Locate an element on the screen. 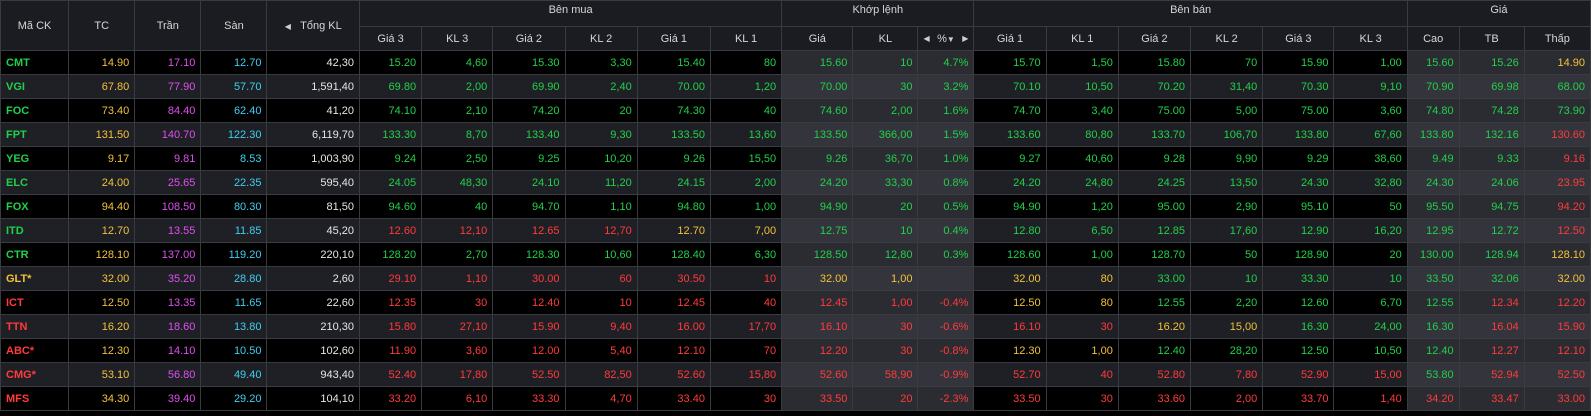 This screenshot has width=1591, height=416. bid3-volume-cell: 2,50 is located at coordinates (457, 158).